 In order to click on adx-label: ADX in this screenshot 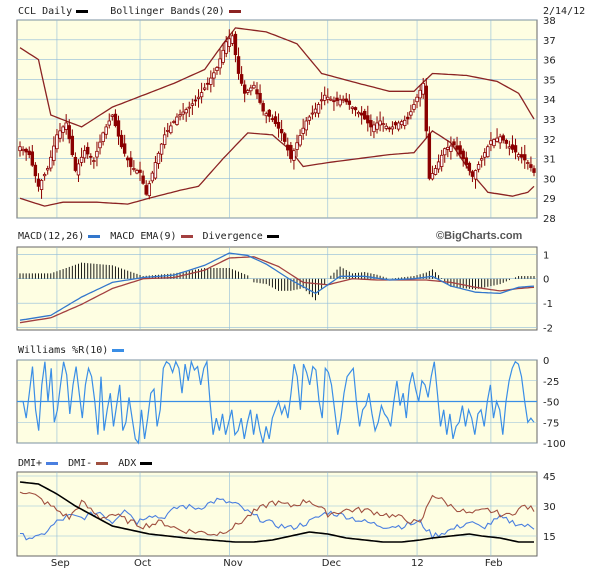, I will do `click(127, 463)`.